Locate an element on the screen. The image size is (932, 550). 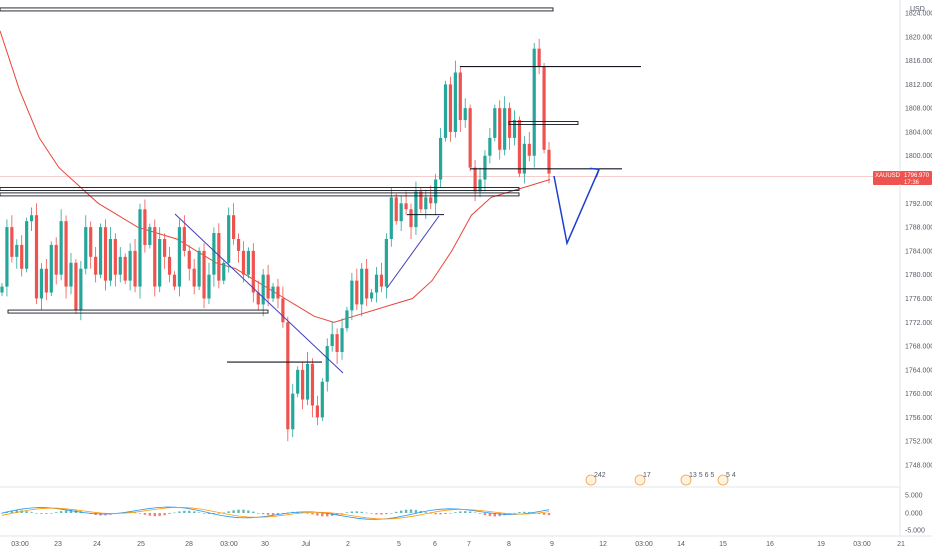
time-tick-label: 15 is located at coordinates (723, 544).